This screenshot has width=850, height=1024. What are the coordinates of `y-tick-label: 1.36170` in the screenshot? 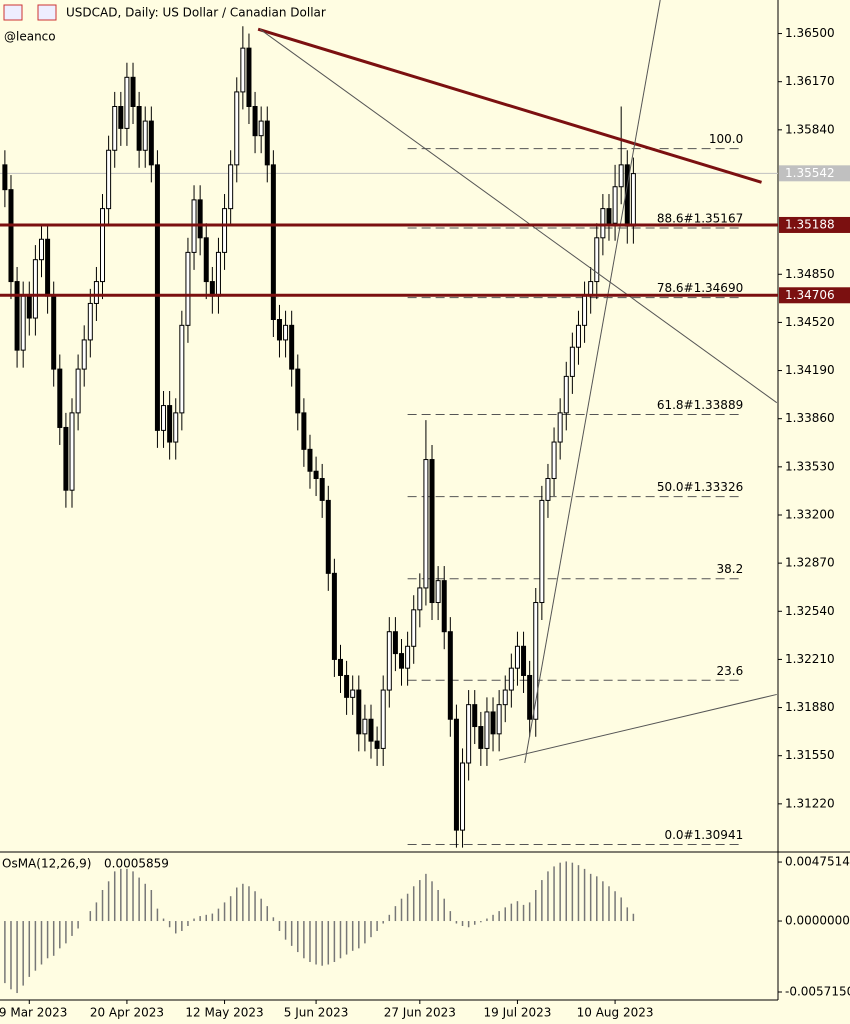 It's located at (810, 81).